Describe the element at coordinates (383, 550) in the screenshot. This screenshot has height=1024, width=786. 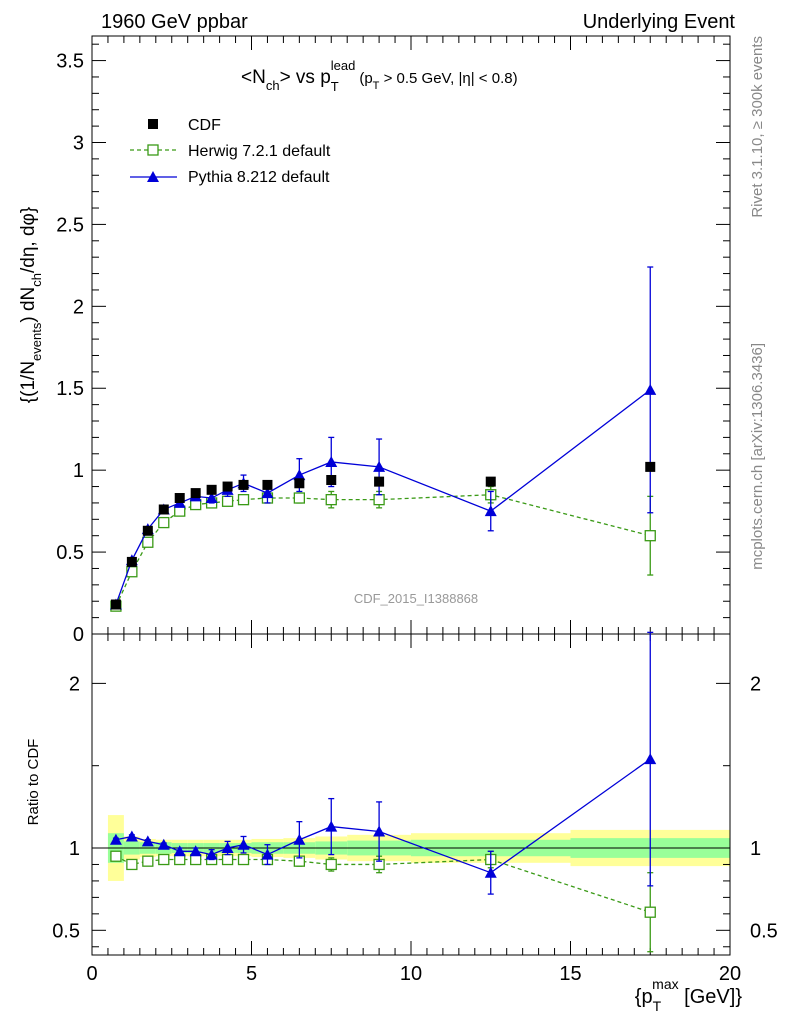
I see `herwig-line` at that location.